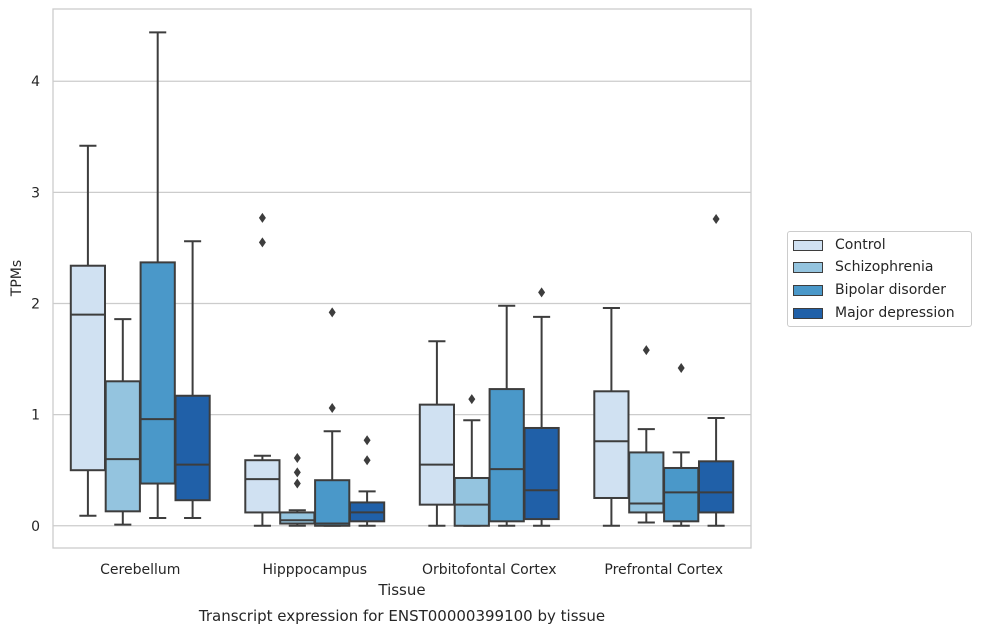  Describe the element at coordinates (884, 267) in the screenshot. I see `legend-label-schizophrenia: Schizophrenia` at that location.